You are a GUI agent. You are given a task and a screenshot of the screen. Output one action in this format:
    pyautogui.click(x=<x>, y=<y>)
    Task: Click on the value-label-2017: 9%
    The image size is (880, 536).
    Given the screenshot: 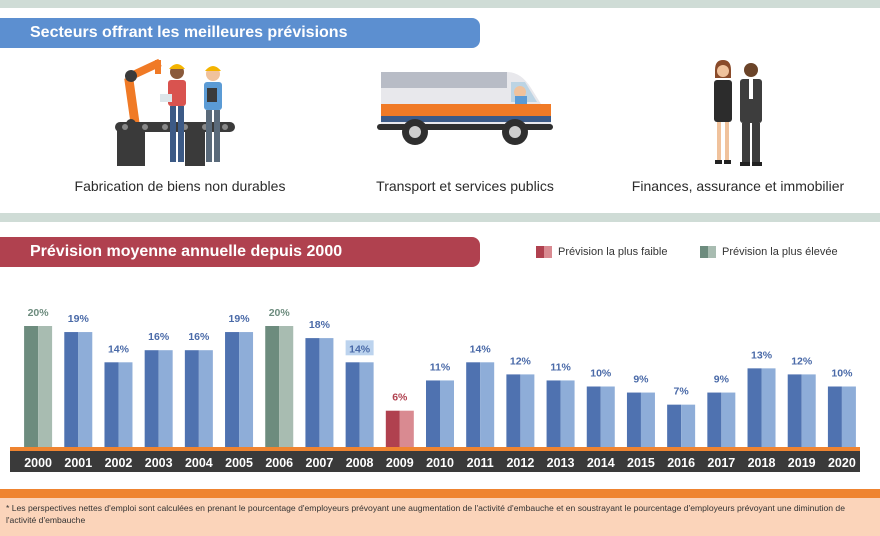 What is the action you would take?
    pyautogui.click(x=722, y=380)
    